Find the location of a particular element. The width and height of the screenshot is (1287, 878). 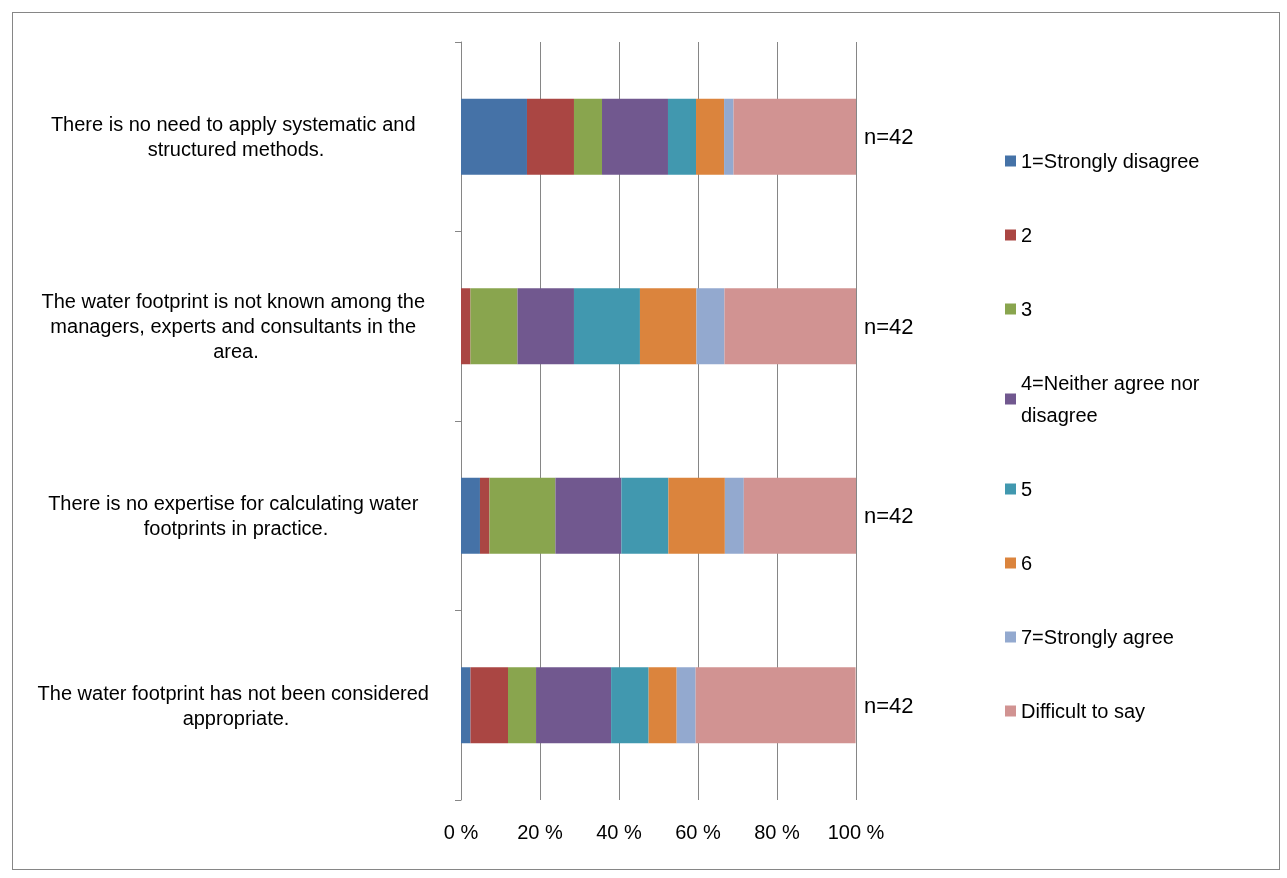

x-tick-label: 60 % is located at coordinates (698, 832).